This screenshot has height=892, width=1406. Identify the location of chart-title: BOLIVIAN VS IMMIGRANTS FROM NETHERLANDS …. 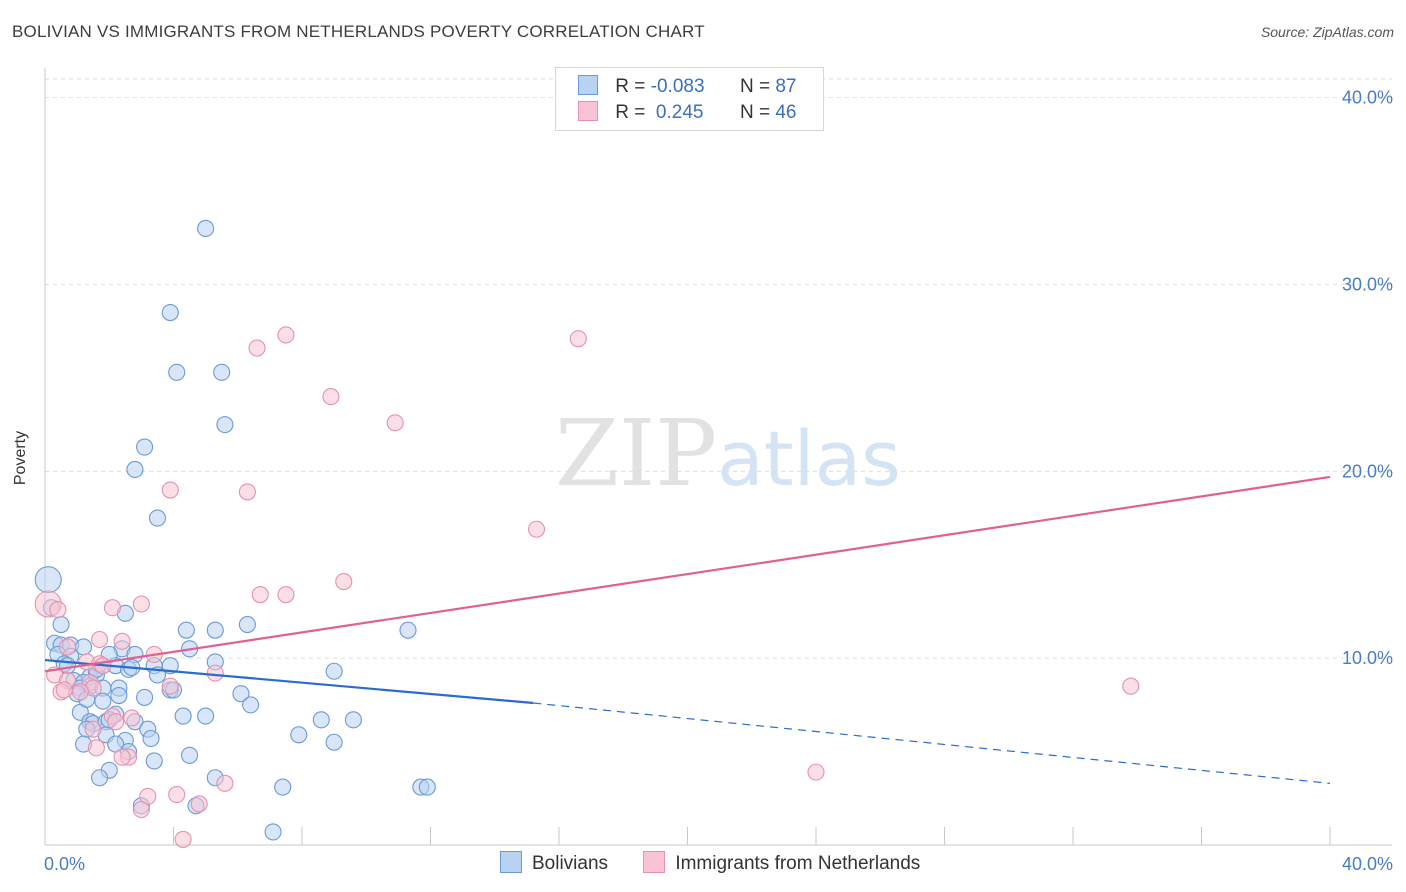
(358, 31).